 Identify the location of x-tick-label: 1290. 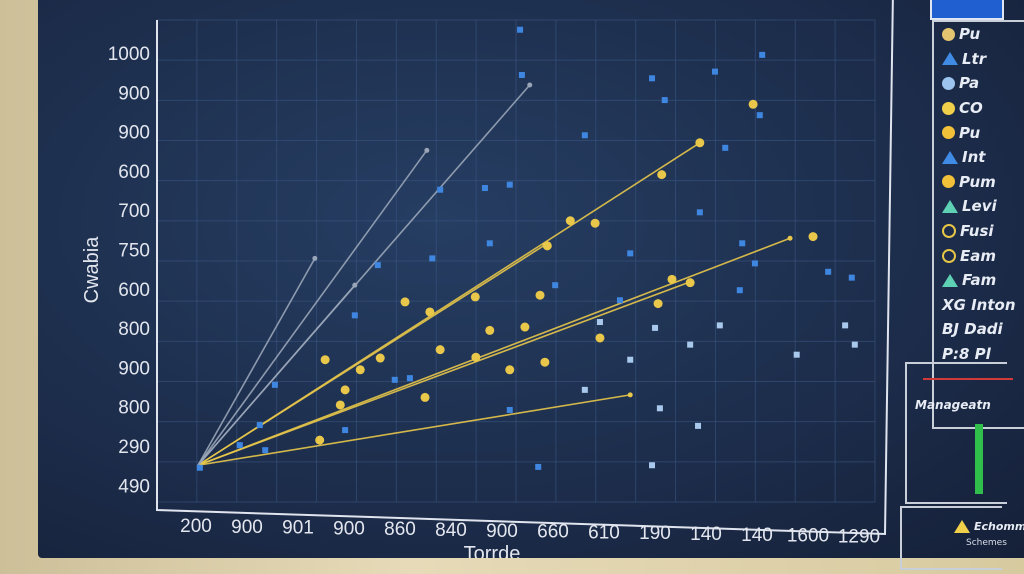
(859, 536).